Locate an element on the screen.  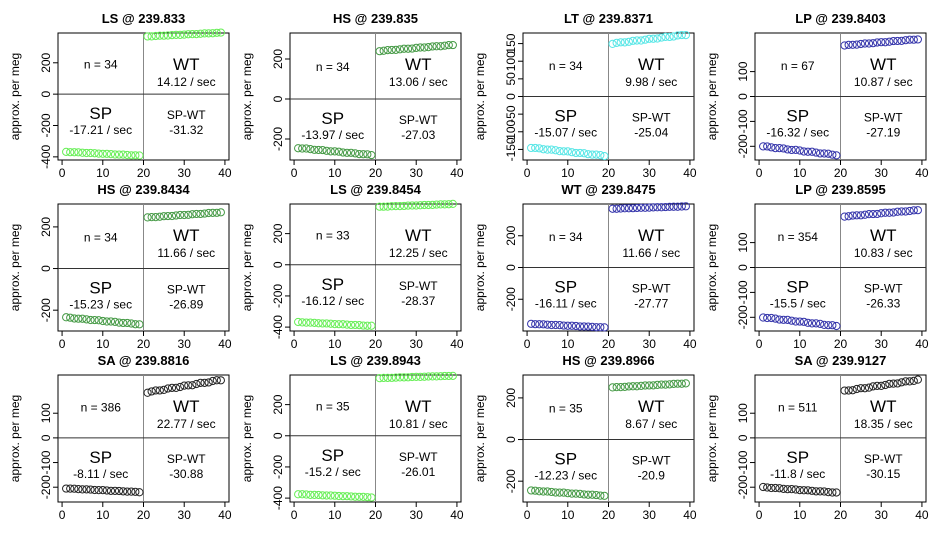
n-count: n = 34 is located at coordinates (566, 66).